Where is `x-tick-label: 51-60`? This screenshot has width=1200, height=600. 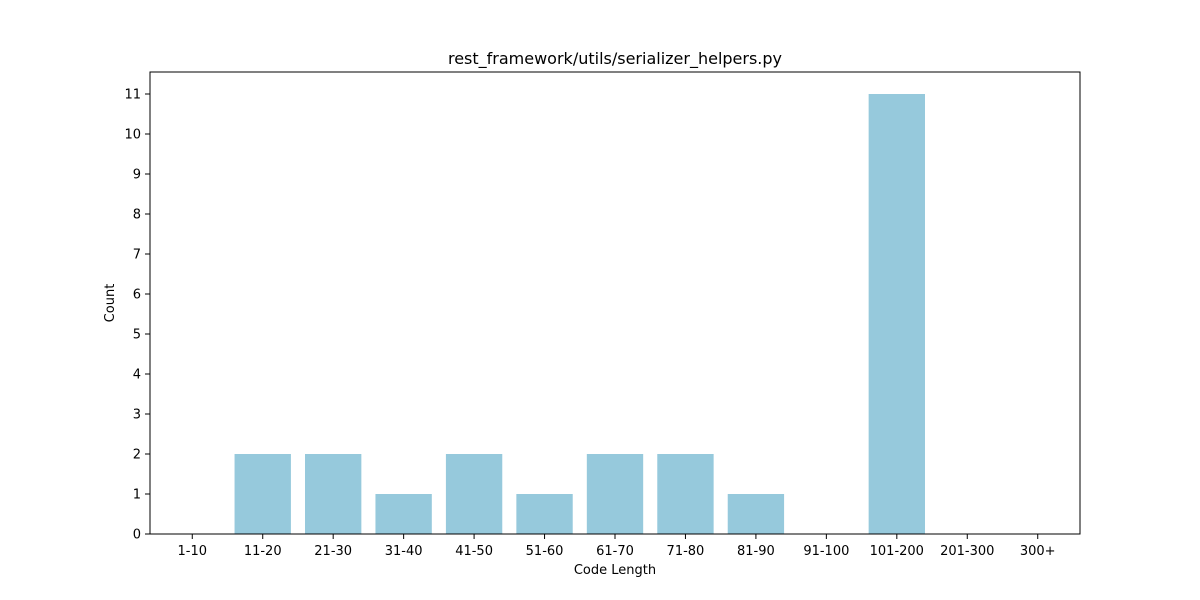
x-tick-label: 51-60 is located at coordinates (545, 551).